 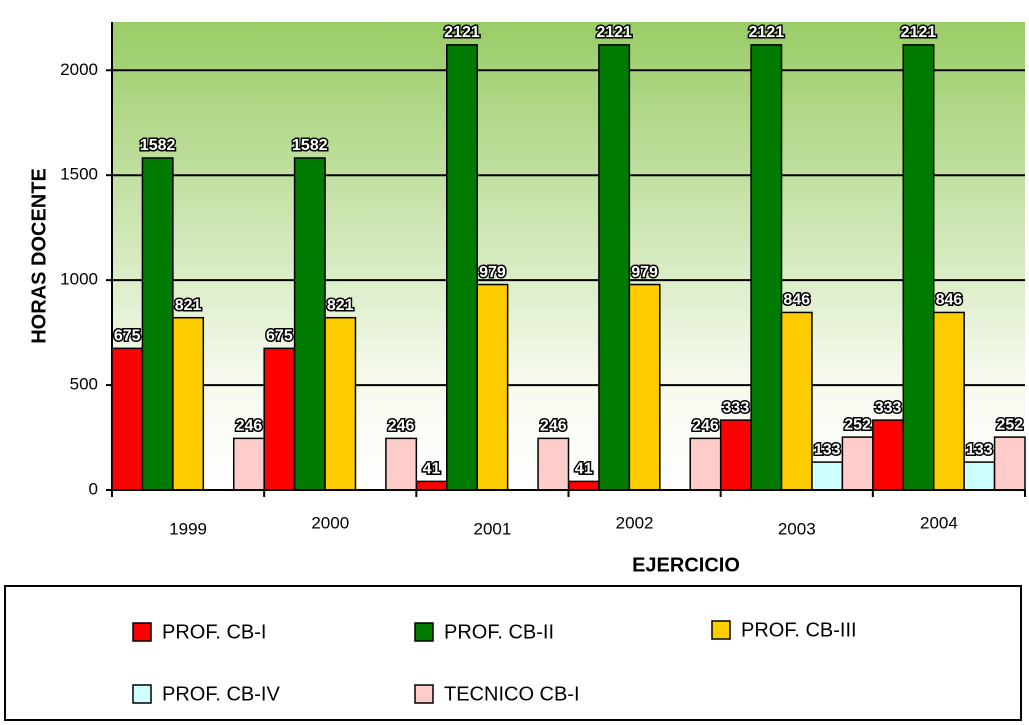 I want to click on legend-label: PROF. CB-II, so click(x=499, y=632).